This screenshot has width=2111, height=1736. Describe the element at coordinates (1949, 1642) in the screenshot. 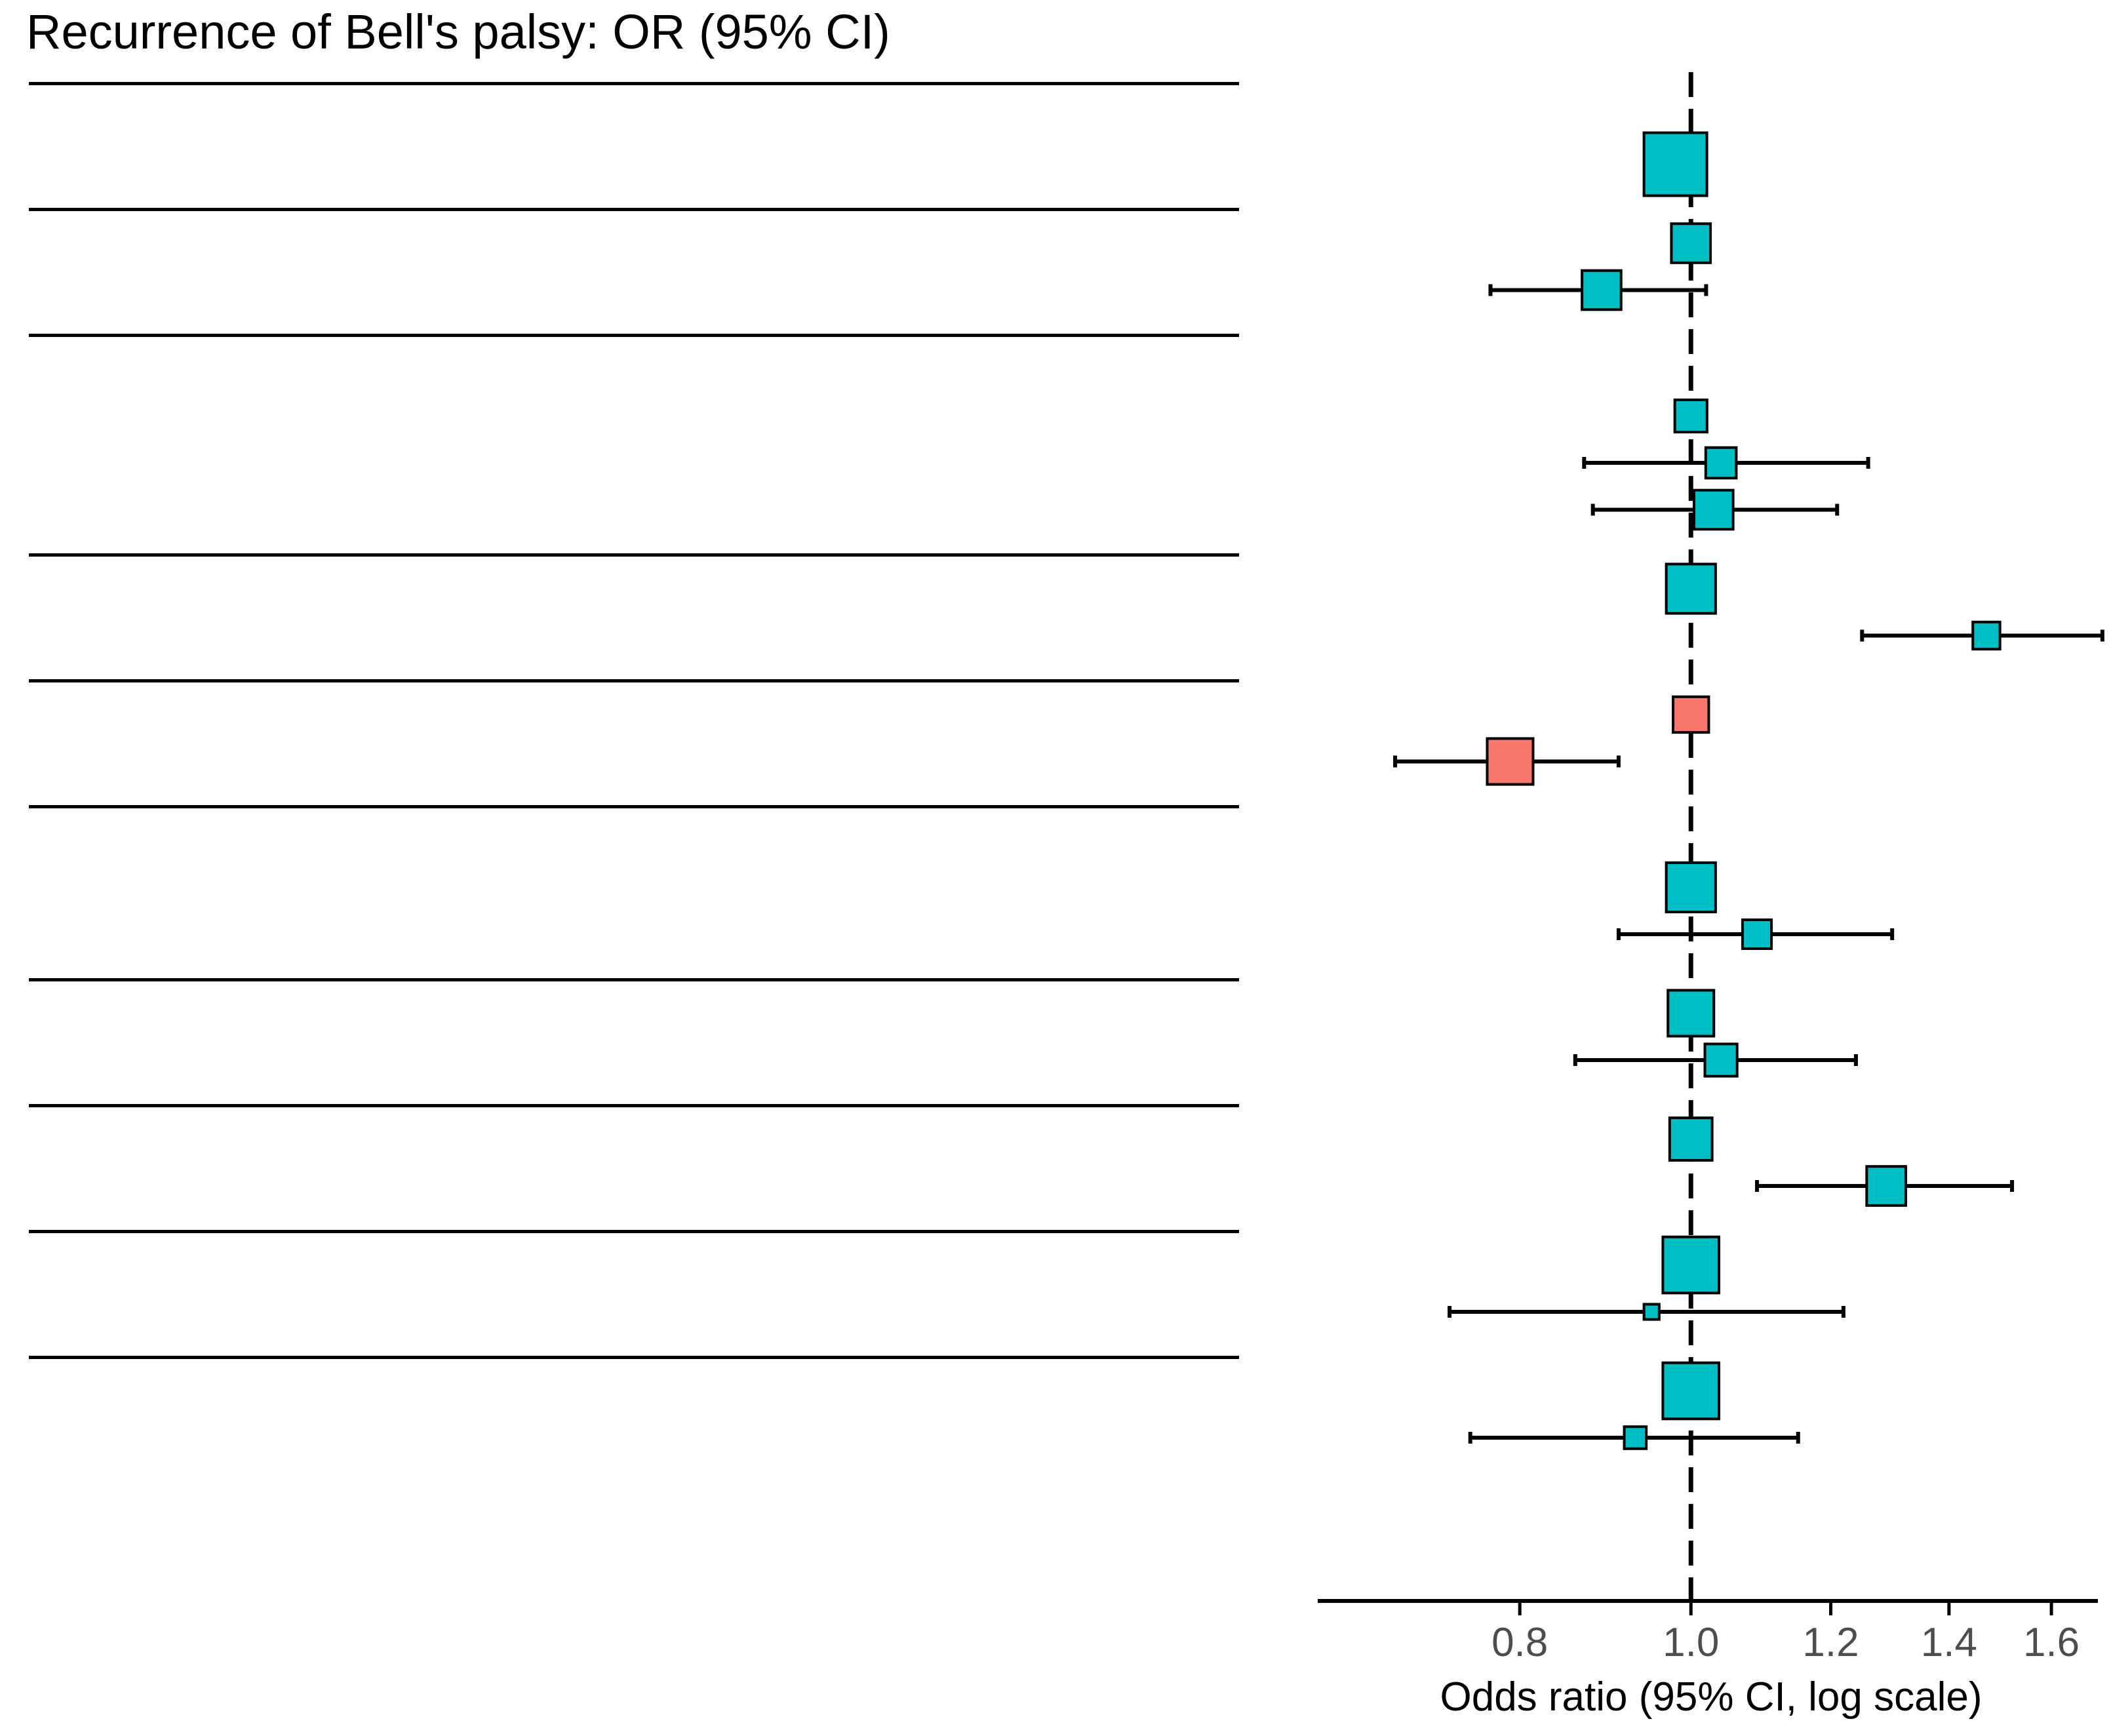

I see `x-tick-label: 1.4` at that location.